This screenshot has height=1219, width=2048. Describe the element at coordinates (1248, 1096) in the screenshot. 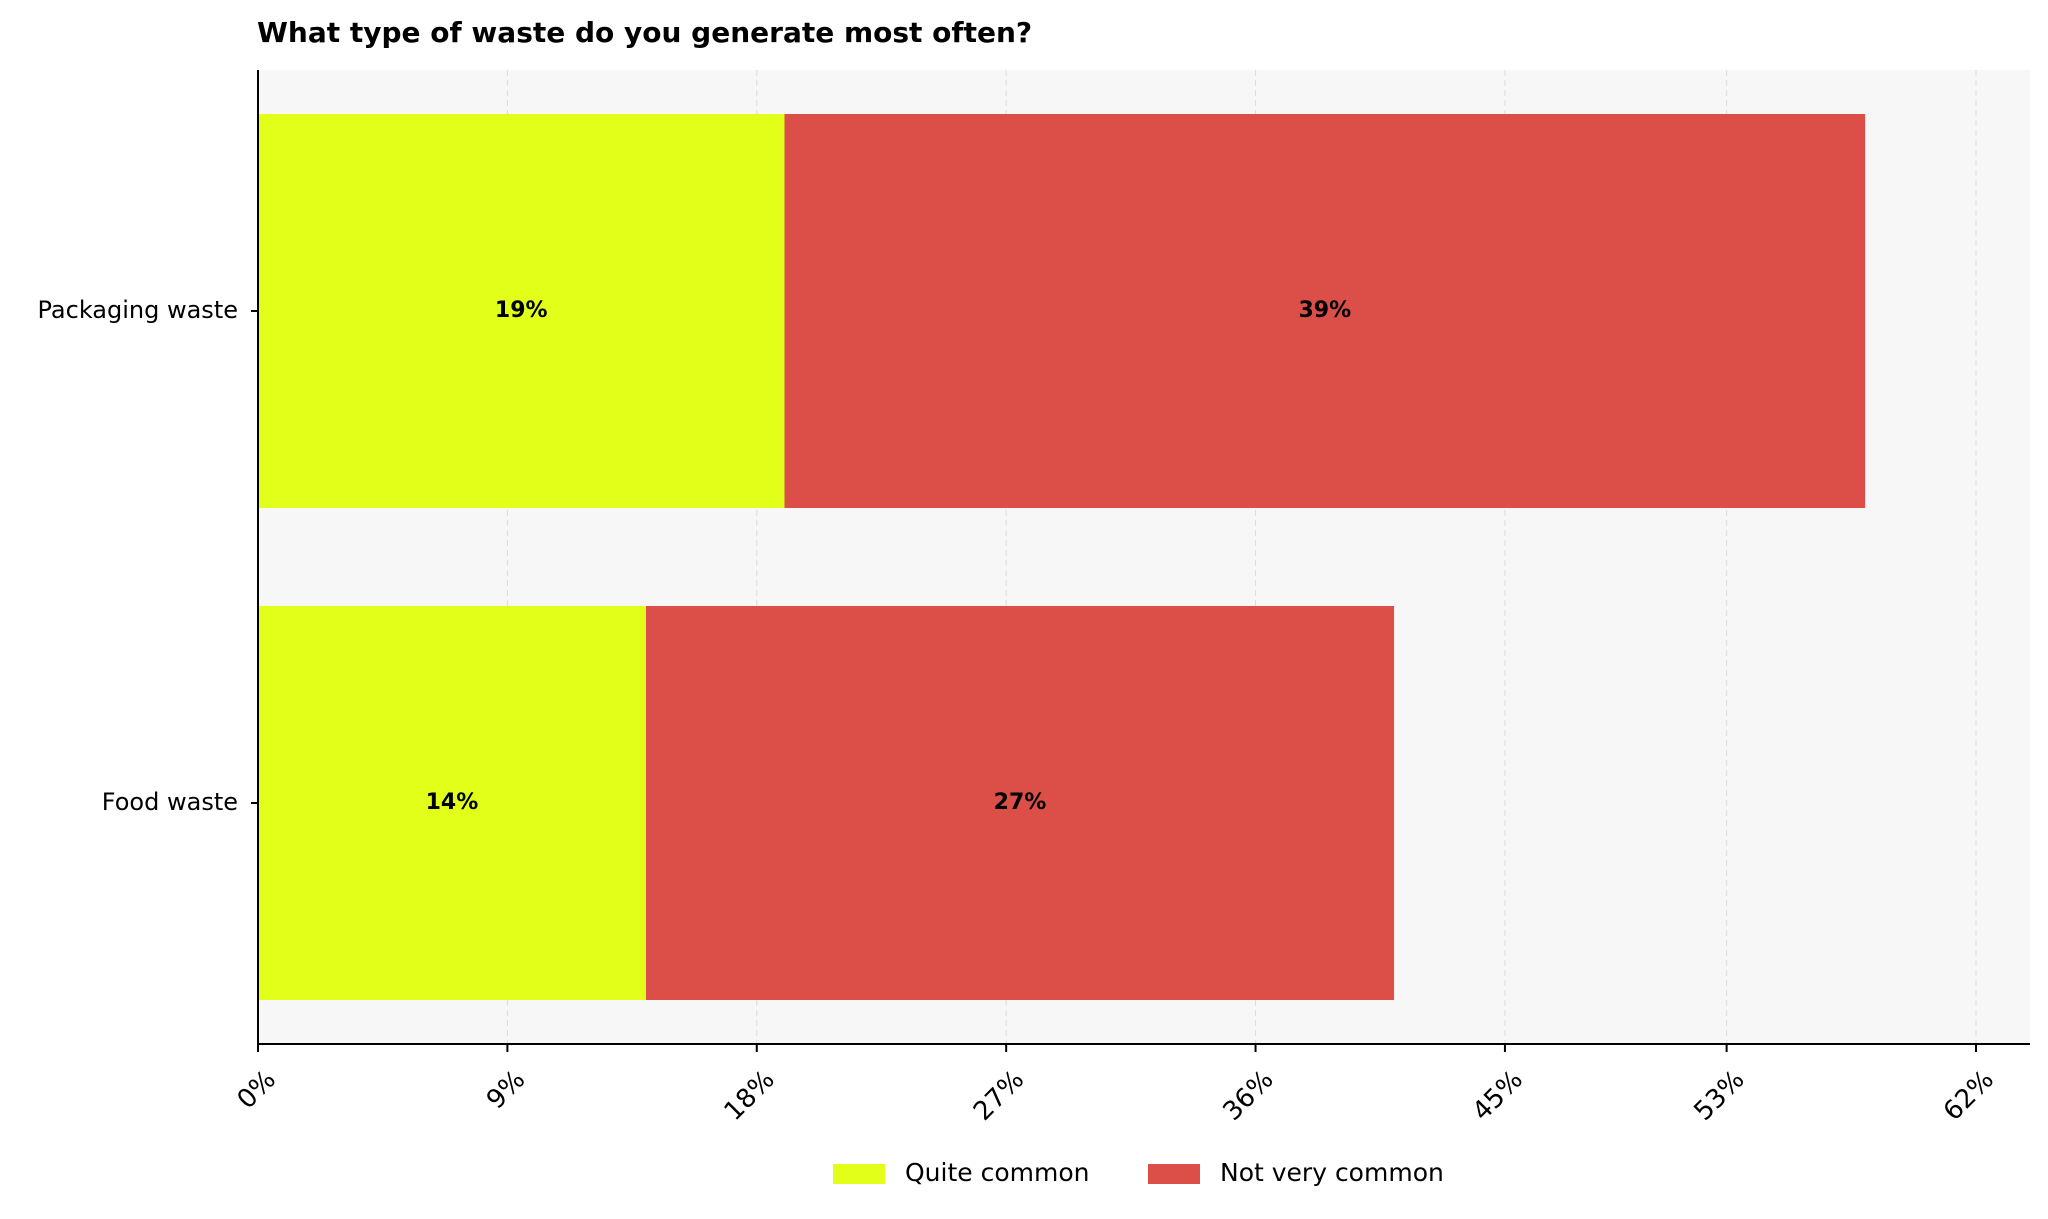

I see `x-tick-label: 36%` at that location.